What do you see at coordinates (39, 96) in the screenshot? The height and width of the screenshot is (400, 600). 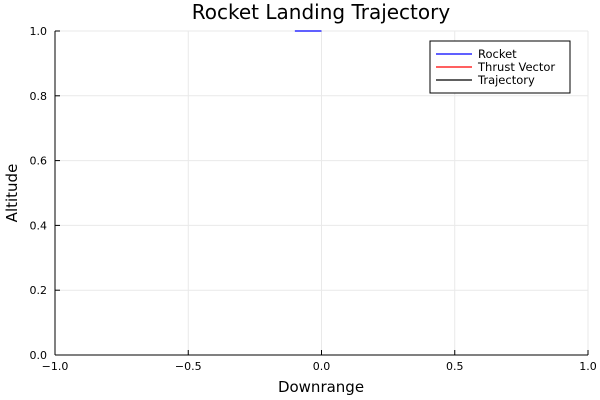 I see `y-tick-label: 0.8` at bounding box center [39, 96].